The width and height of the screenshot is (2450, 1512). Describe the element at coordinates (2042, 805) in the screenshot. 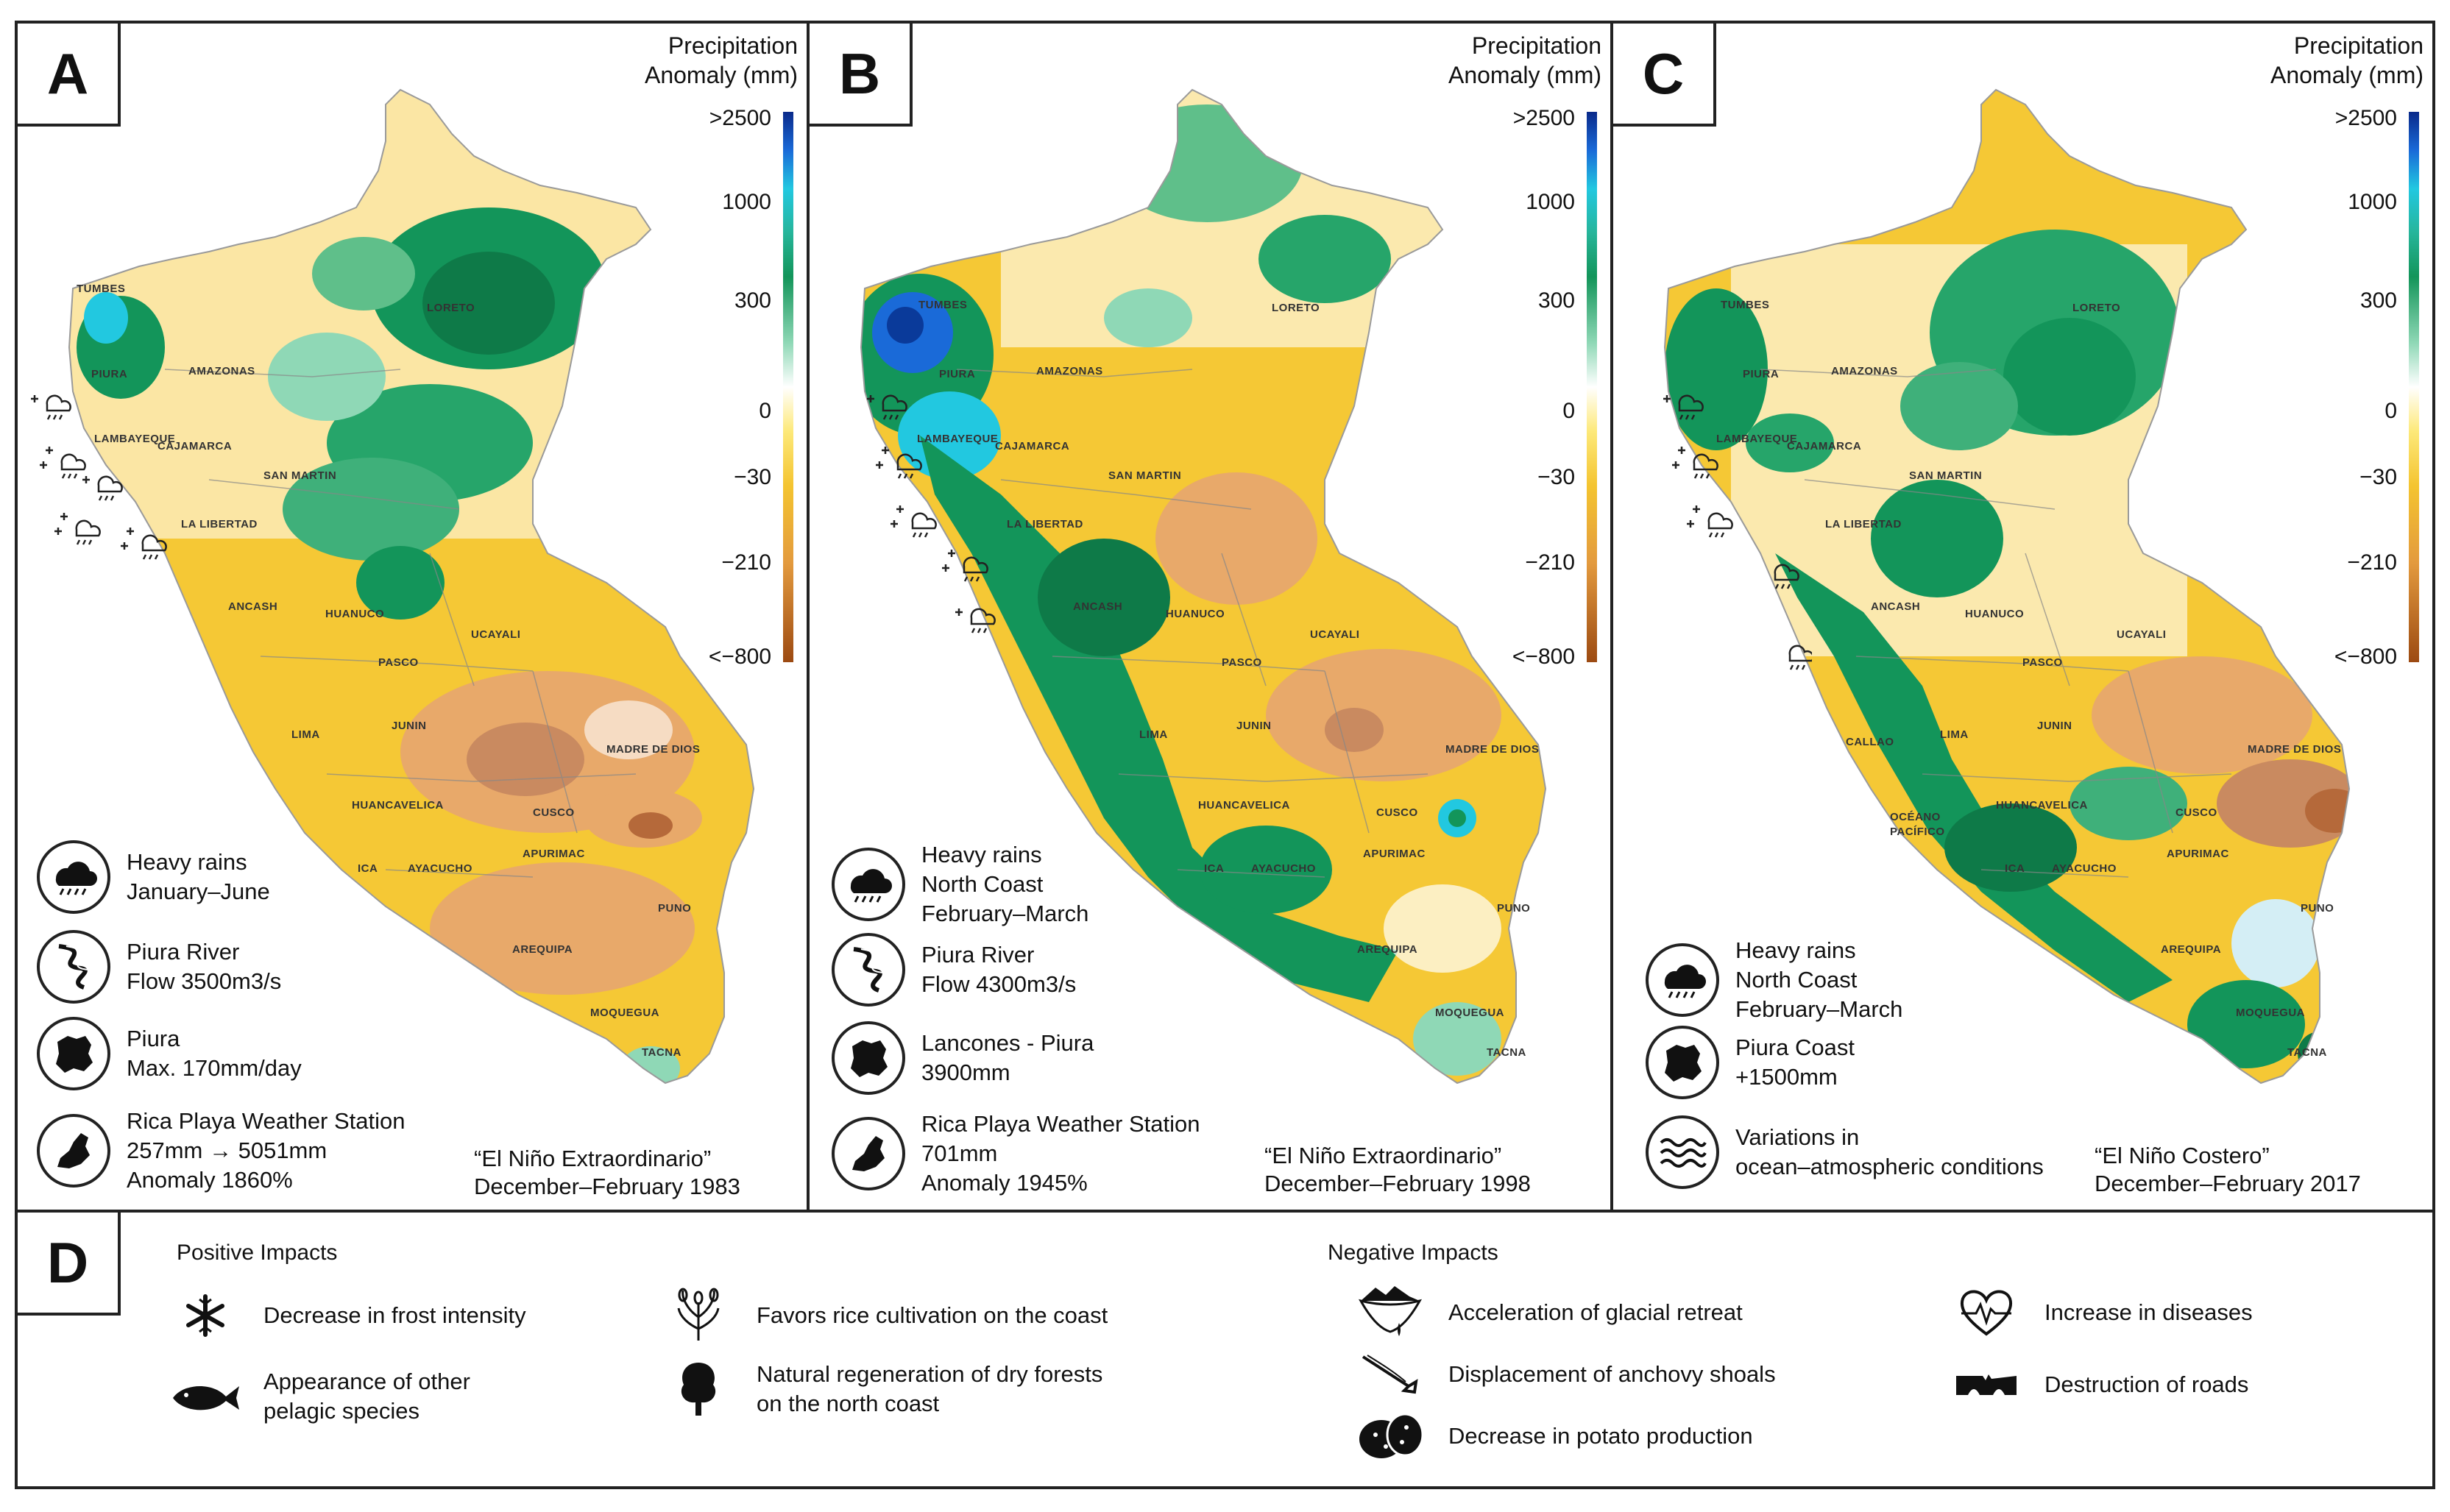

I see `region-label: HUANCAVELICA` at that location.